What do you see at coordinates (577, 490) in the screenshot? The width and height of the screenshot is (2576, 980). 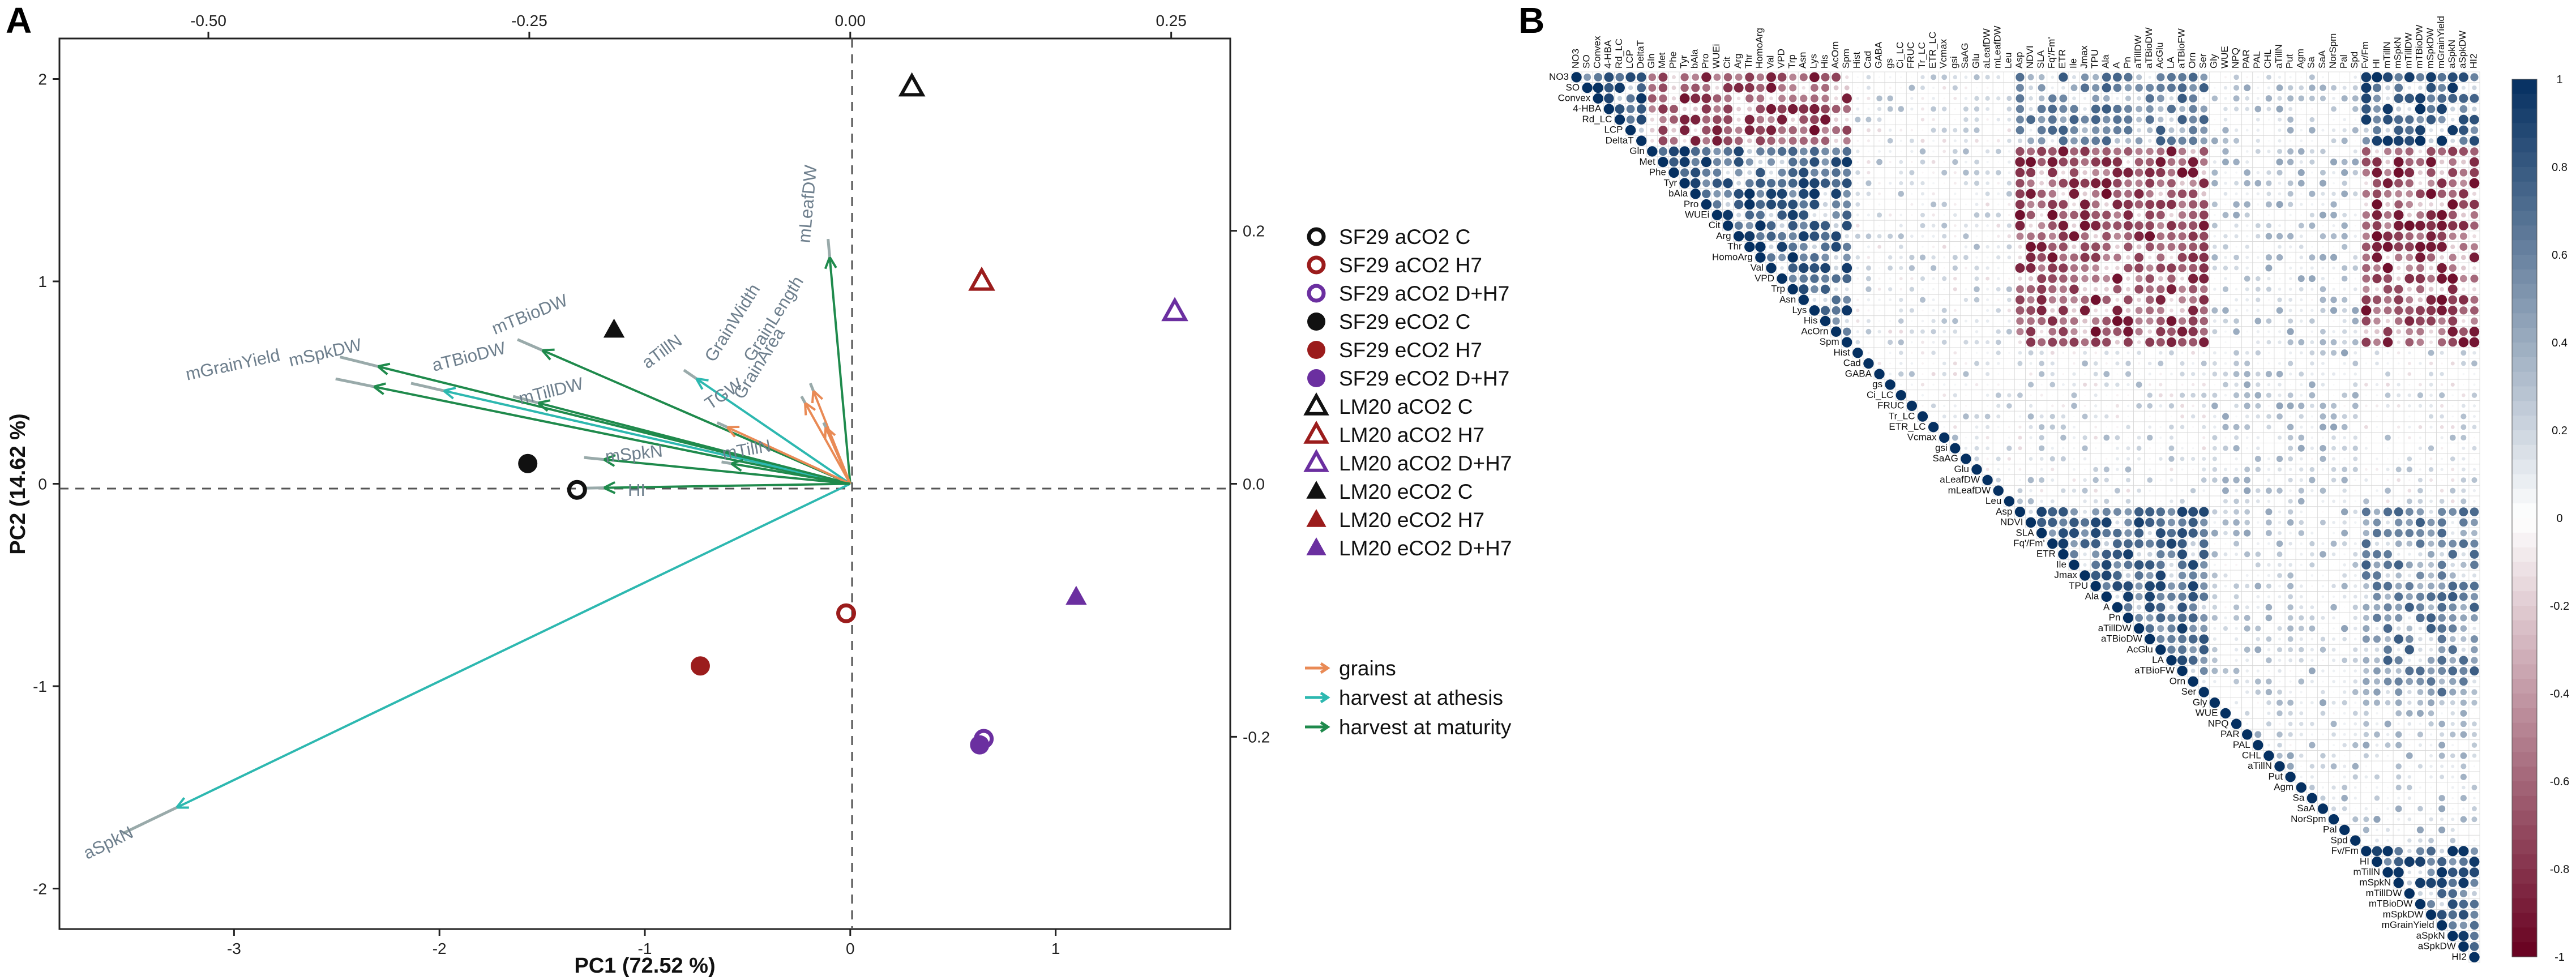 I see `sample-point` at bounding box center [577, 490].